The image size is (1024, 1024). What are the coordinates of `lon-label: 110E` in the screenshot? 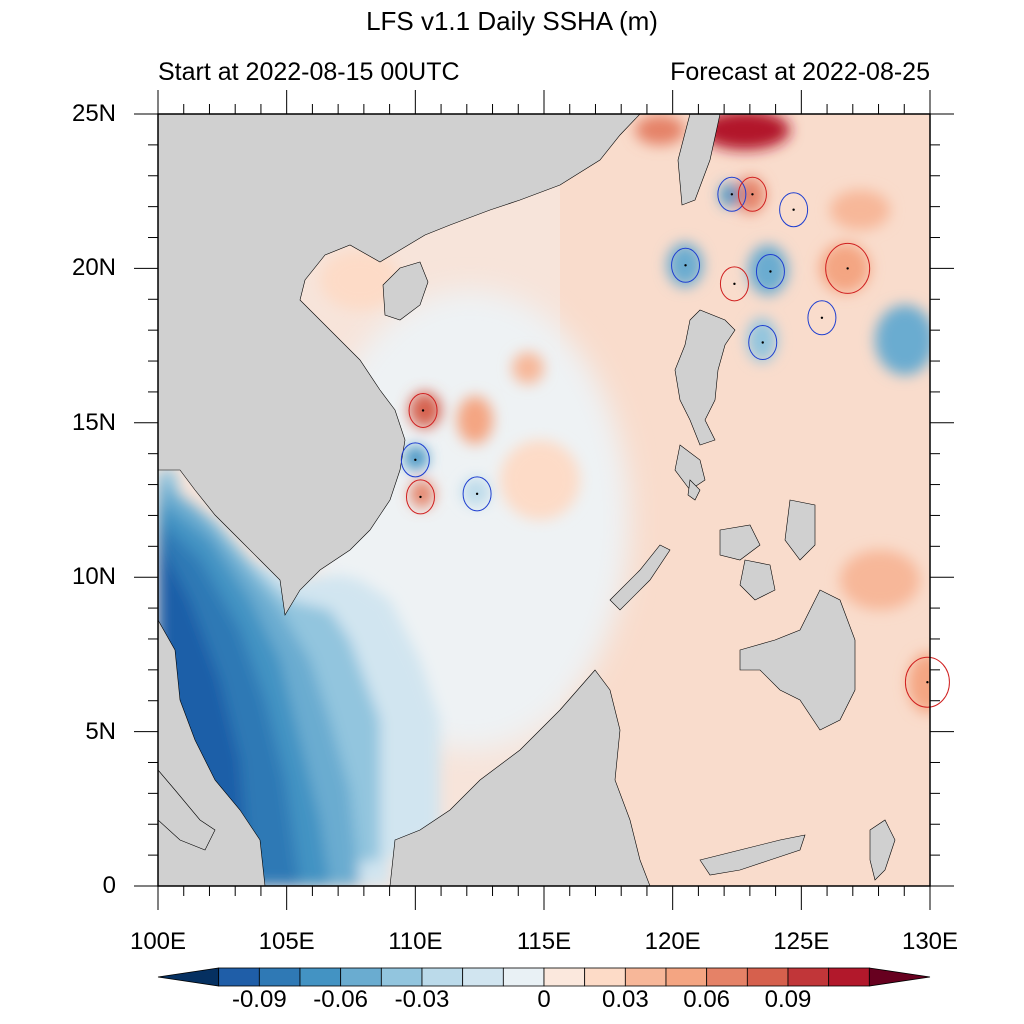 It's located at (415, 941).